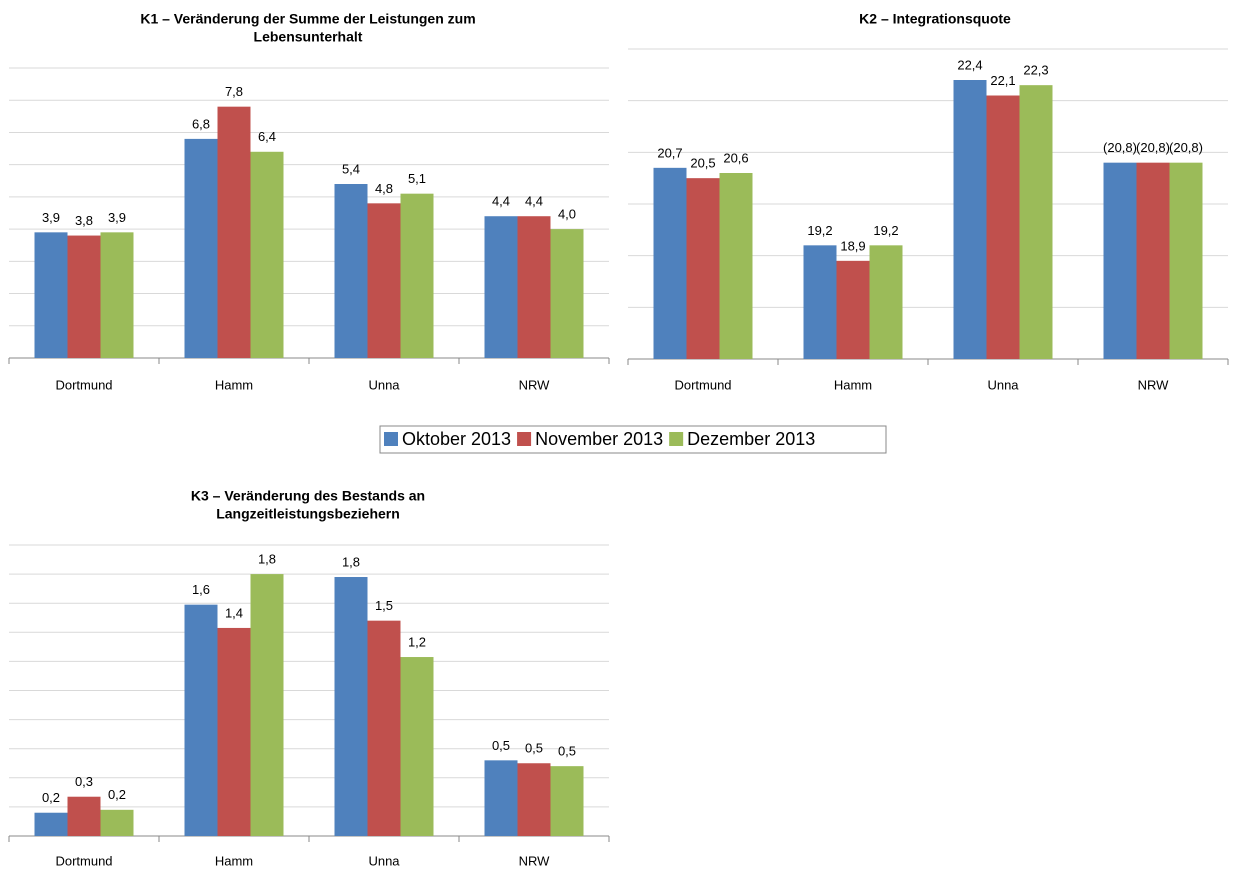 This screenshot has height=870, width=1243. I want to click on data-label: 22,1, so click(1002, 80).